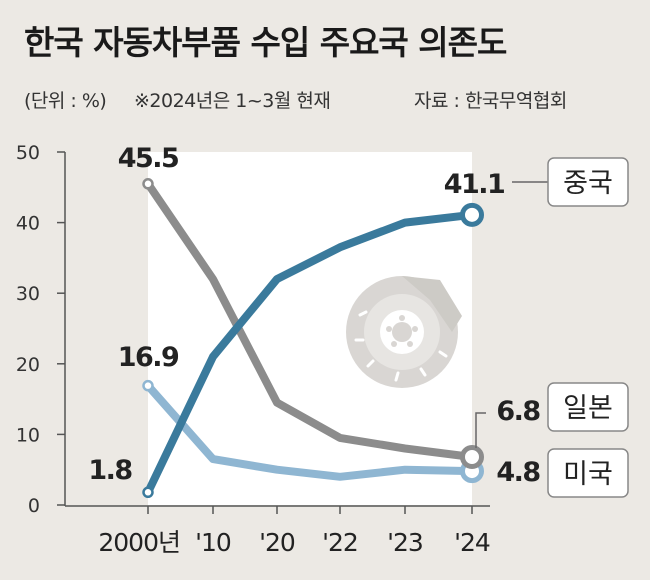 This screenshot has width=650, height=580. What do you see at coordinates (232, 101) in the screenshot?
I see `date-note: ※2024년은 1~3월 현재` at bounding box center [232, 101].